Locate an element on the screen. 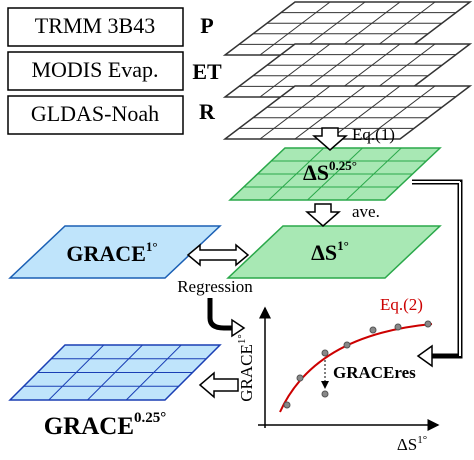 This screenshot has height=460, width=474. variable-label: R is located at coordinates (207, 111).